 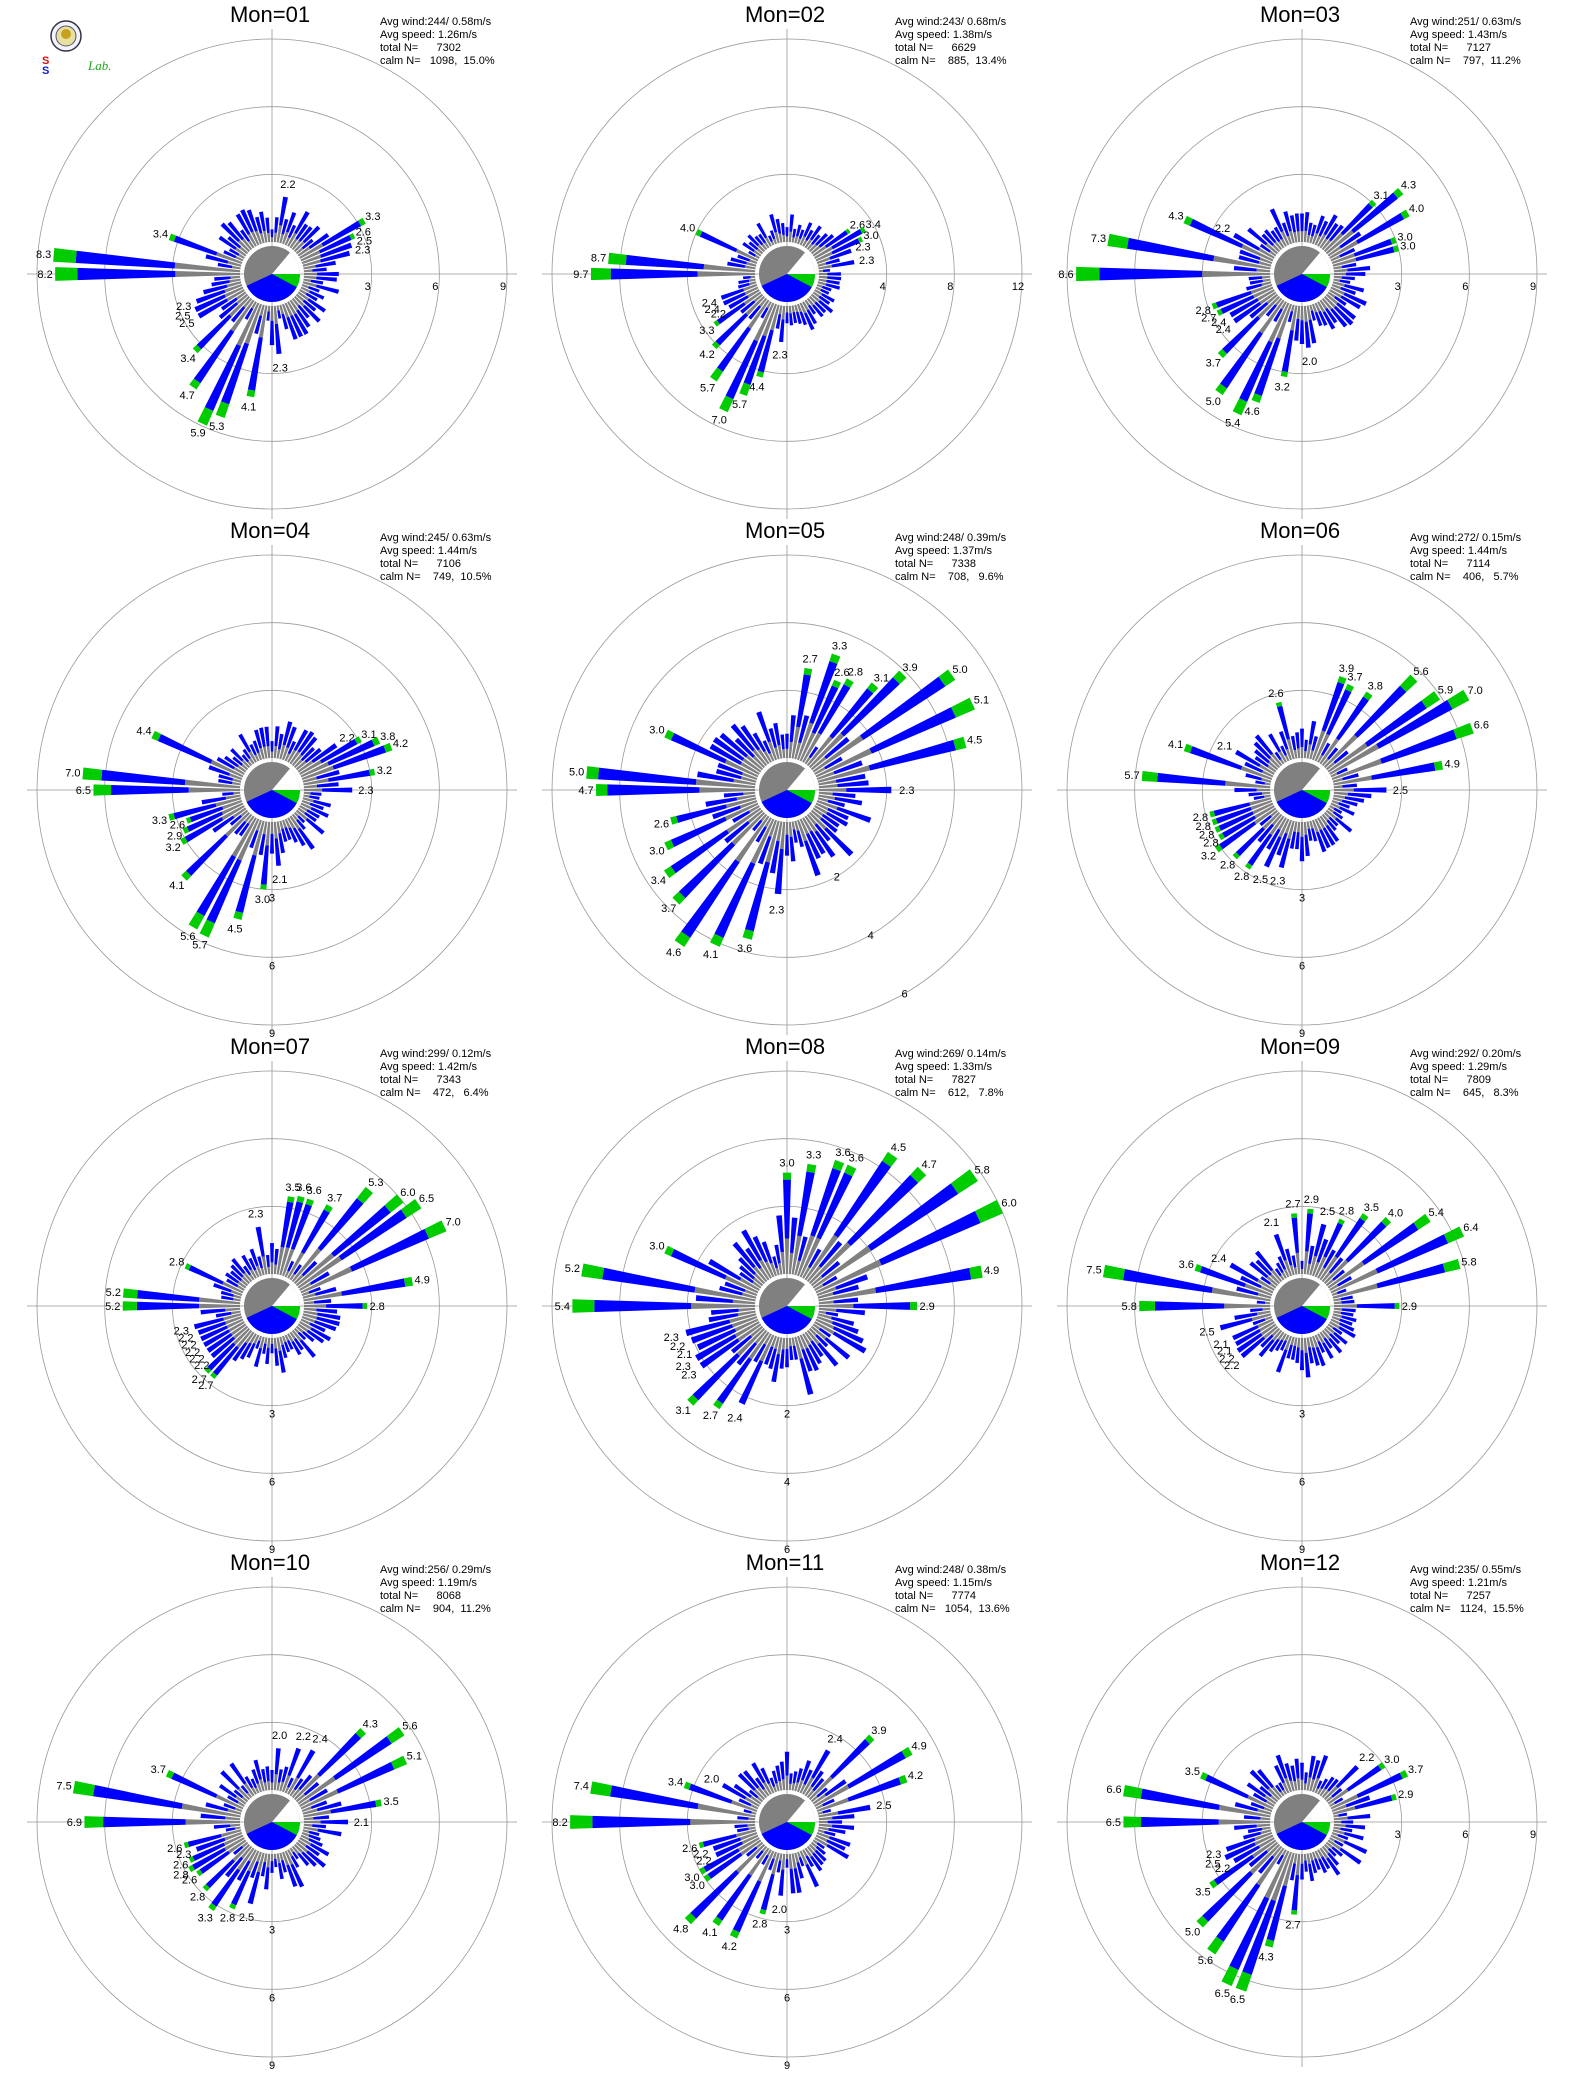 What do you see at coordinates (949, 1093) in the screenshot?
I see `stat-line: calm N= 612, 7.8%` at bounding box center [949, 1093].